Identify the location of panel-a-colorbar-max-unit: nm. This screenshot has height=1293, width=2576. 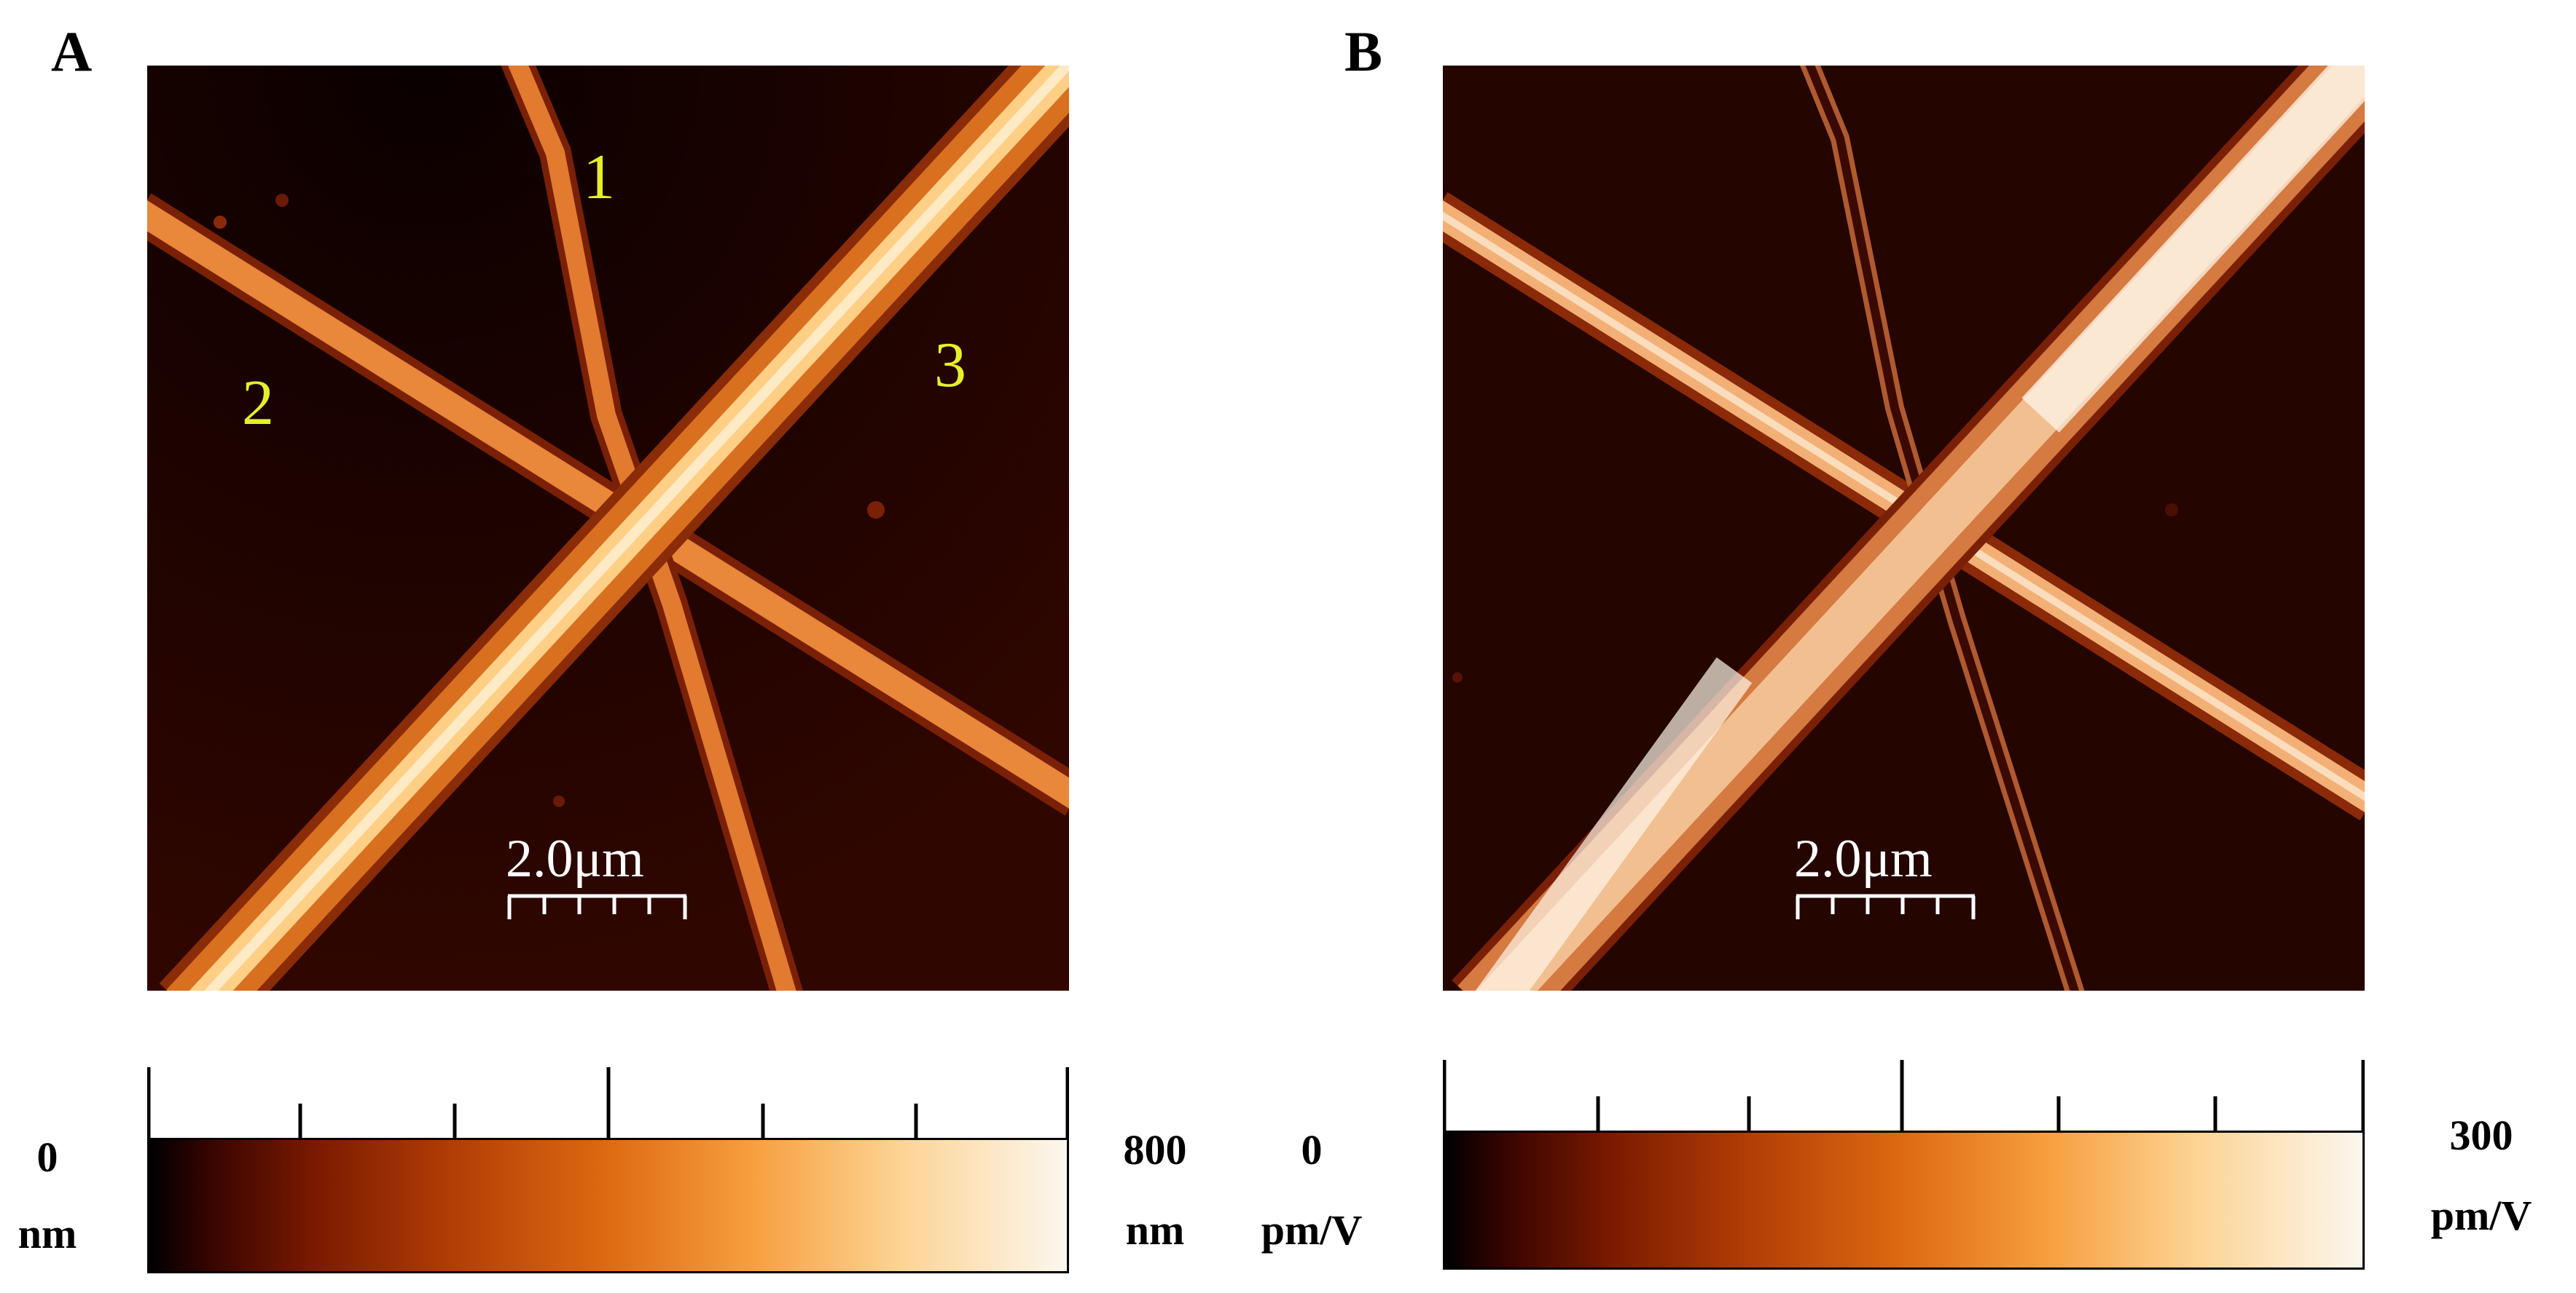
(1155, 1230).